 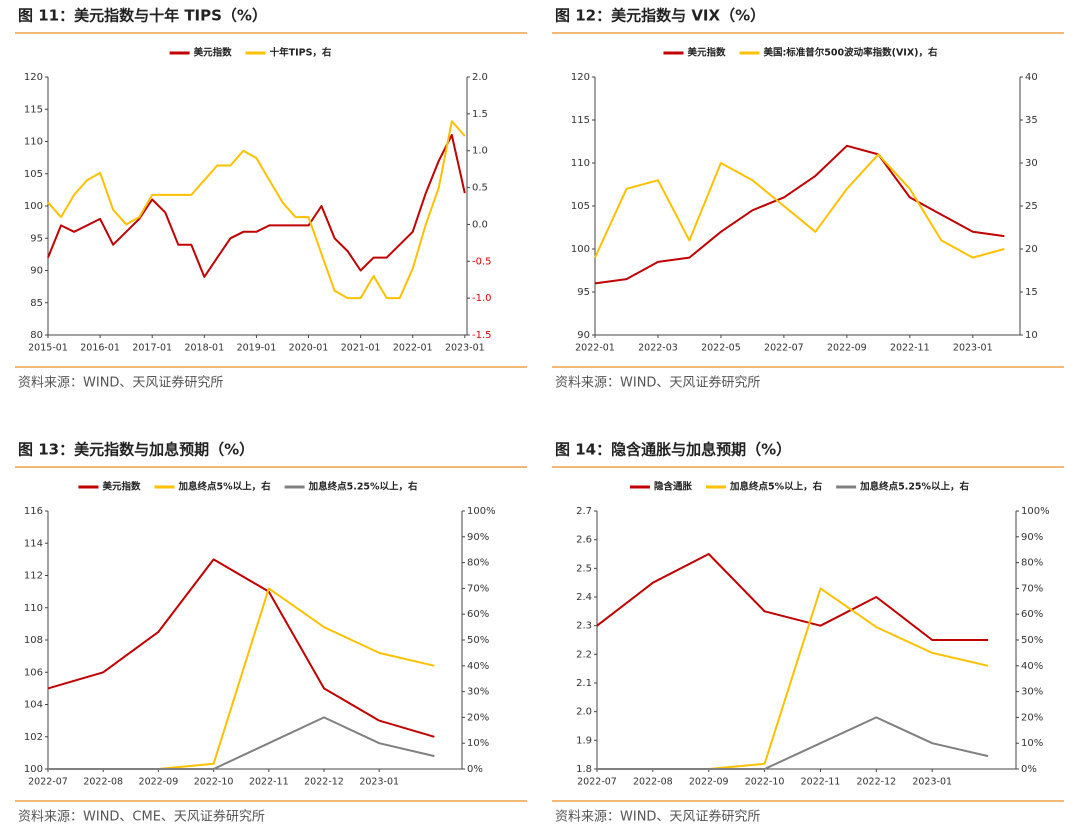 What do you see at coordinates (33, 576) in the screenshot?
I see `y-tick-label: 112` at bounding box center [33, 576].